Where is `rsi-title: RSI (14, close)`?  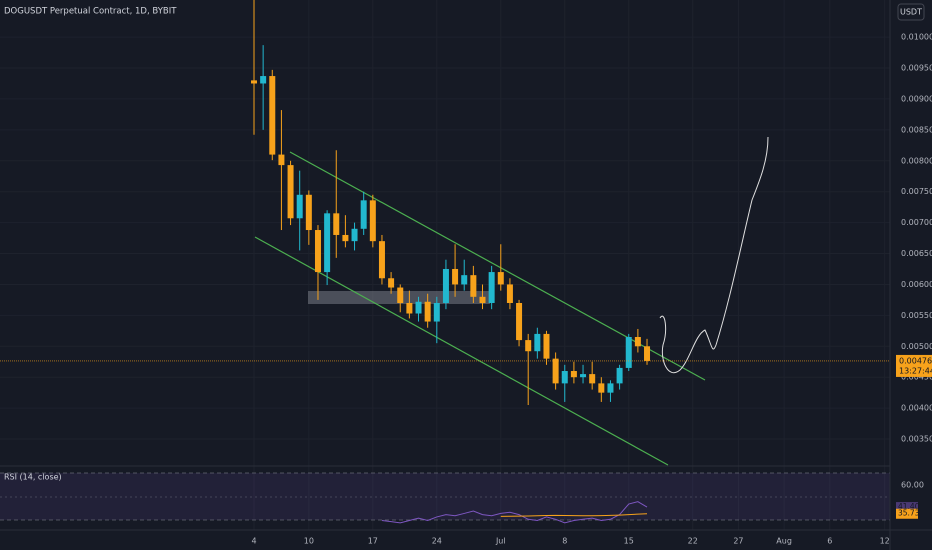
rsi-title: RSI (14, close) is located at coordinates (33, 477).